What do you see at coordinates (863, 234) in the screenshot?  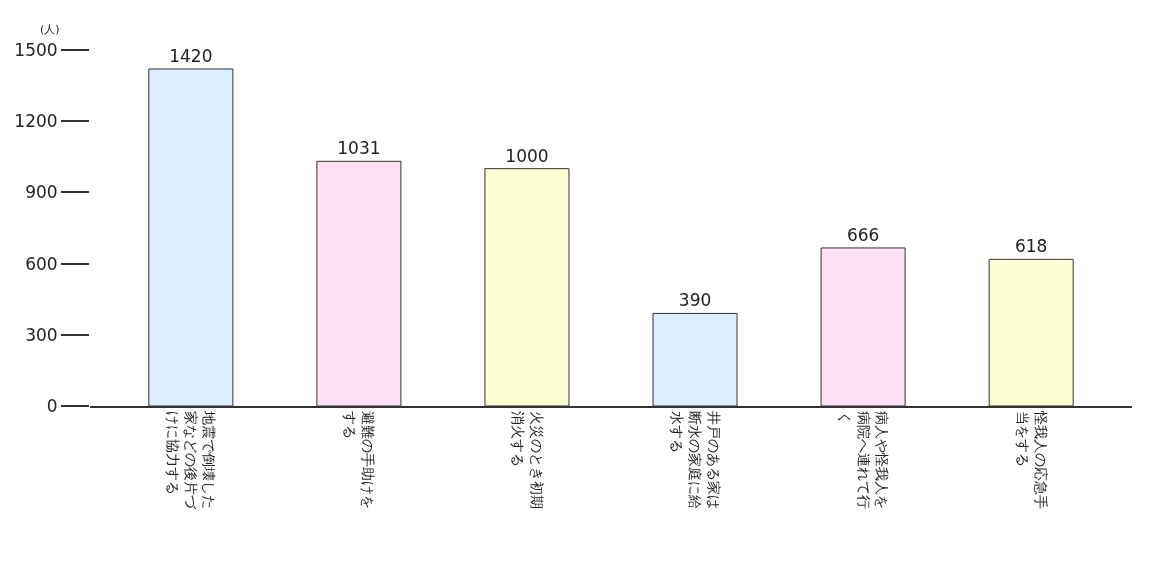 I see `data-label: 666` at bounding box center [863, 234].